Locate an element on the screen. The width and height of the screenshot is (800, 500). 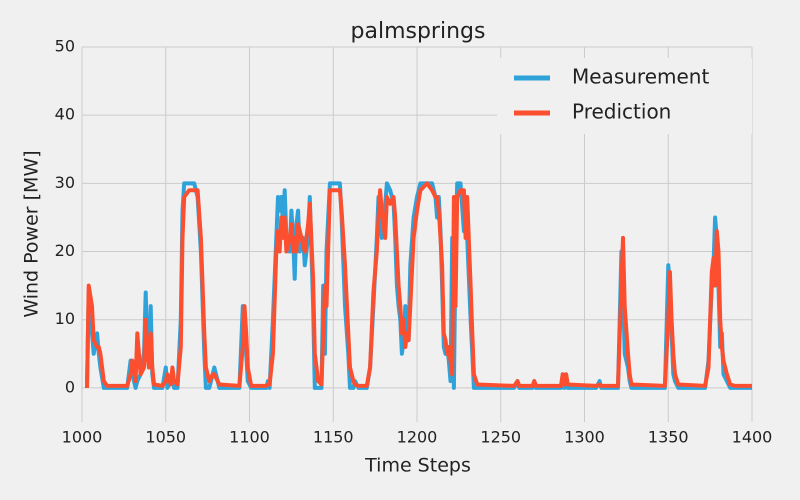
x-tick-label: 1400 is located at coordinates (752, 437).